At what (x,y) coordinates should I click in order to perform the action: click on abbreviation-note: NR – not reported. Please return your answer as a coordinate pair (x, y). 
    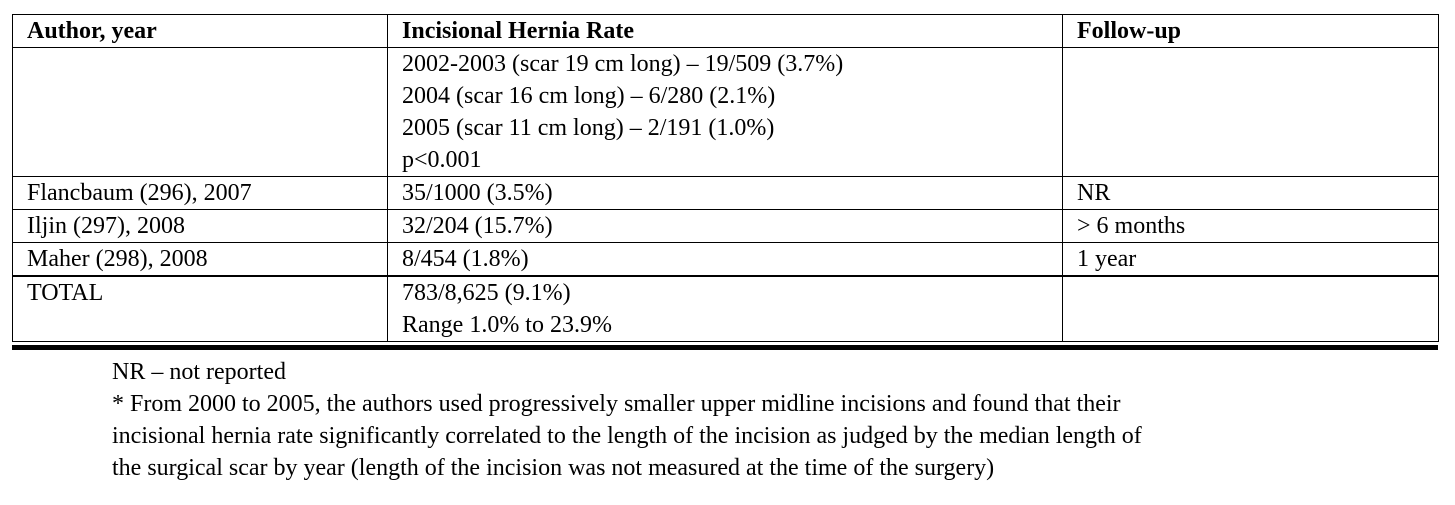
    Looking at the image, I should click on (199, 372).